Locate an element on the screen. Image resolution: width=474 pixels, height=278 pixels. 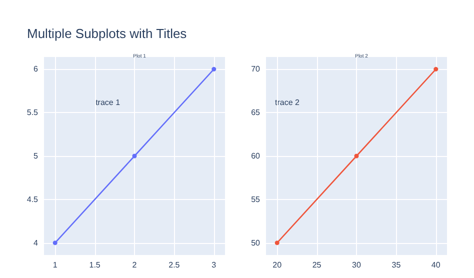
x-tick-label: 2.5 is located at coordinates (174, 265).